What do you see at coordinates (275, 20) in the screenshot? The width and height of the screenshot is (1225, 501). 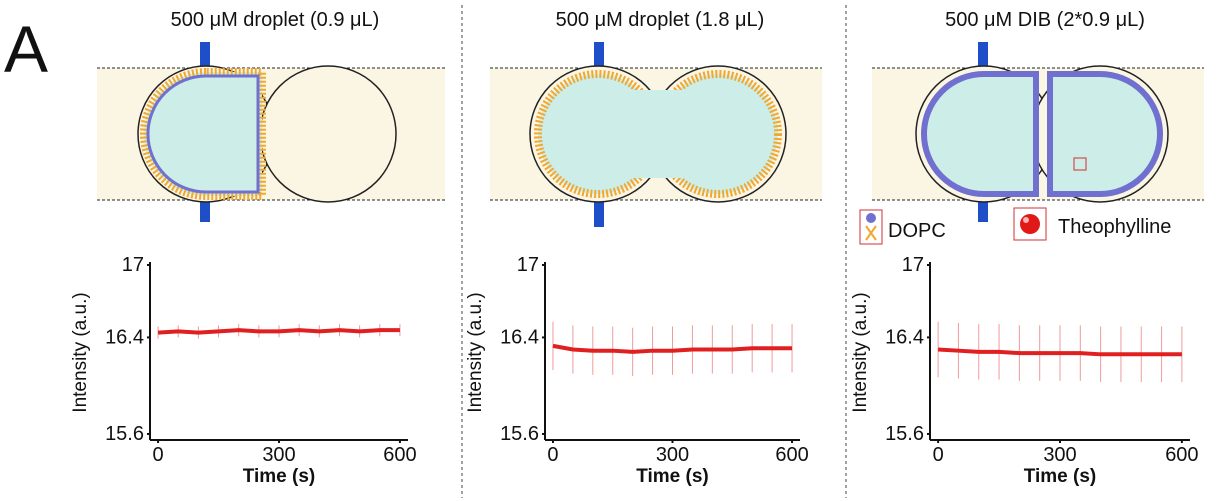 I see `chart-title: 500 μM droplet (0.9 μL)` at bounding box center [275, 20].